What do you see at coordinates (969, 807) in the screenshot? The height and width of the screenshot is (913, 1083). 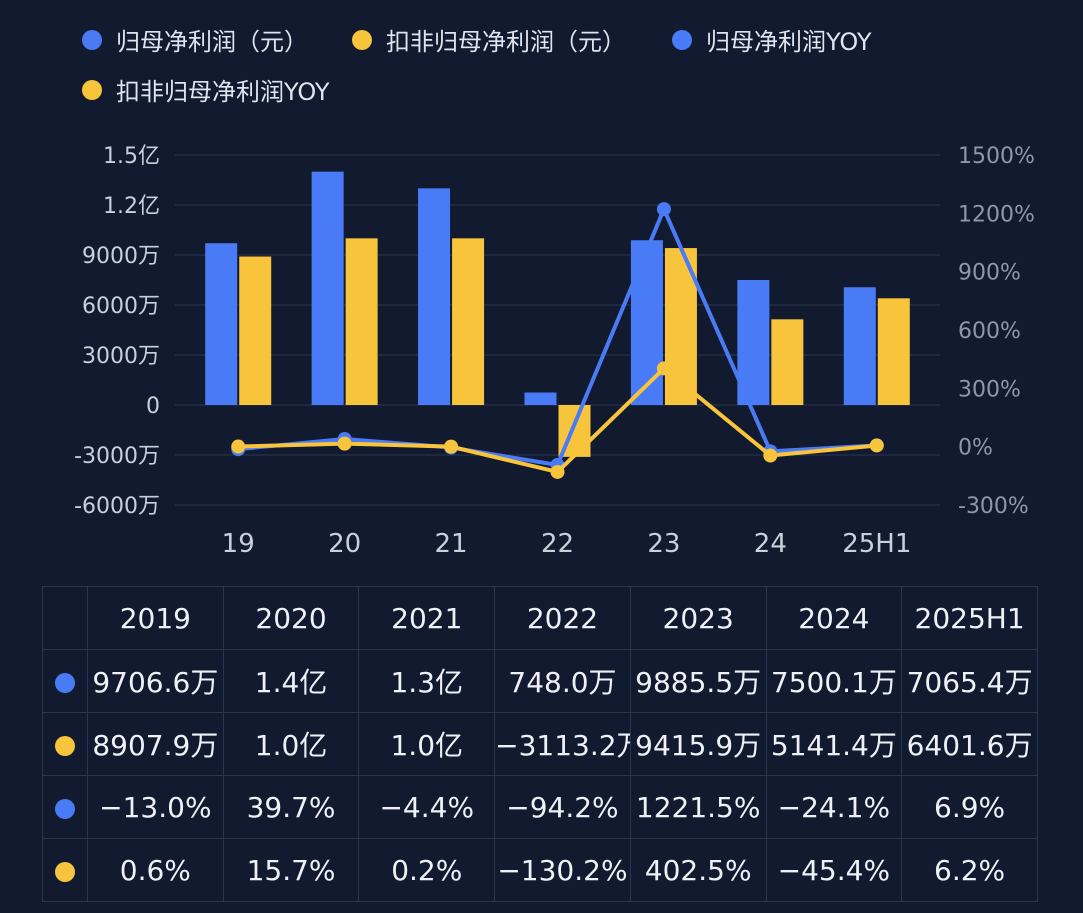 I see `table-cell: 6.9%` at bounding box center [969, 807].